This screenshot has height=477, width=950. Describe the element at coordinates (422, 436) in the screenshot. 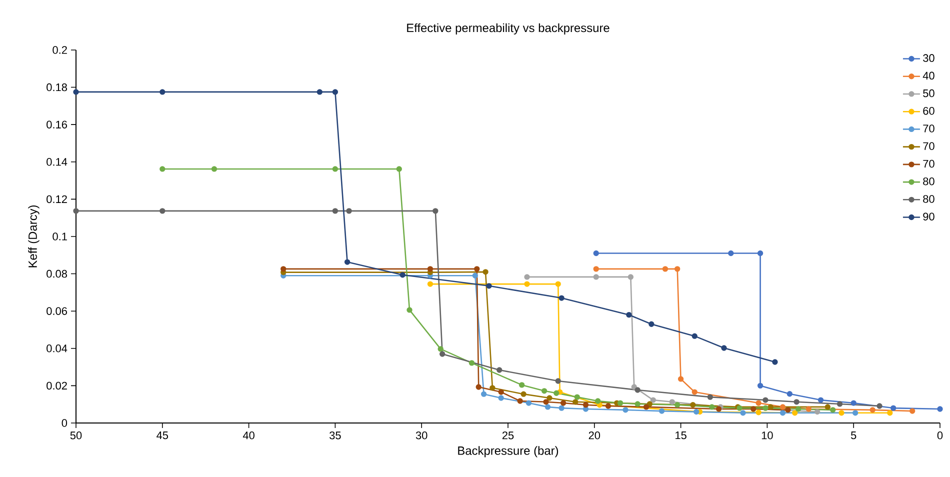

I see `x-tick-label: 30` at that location.